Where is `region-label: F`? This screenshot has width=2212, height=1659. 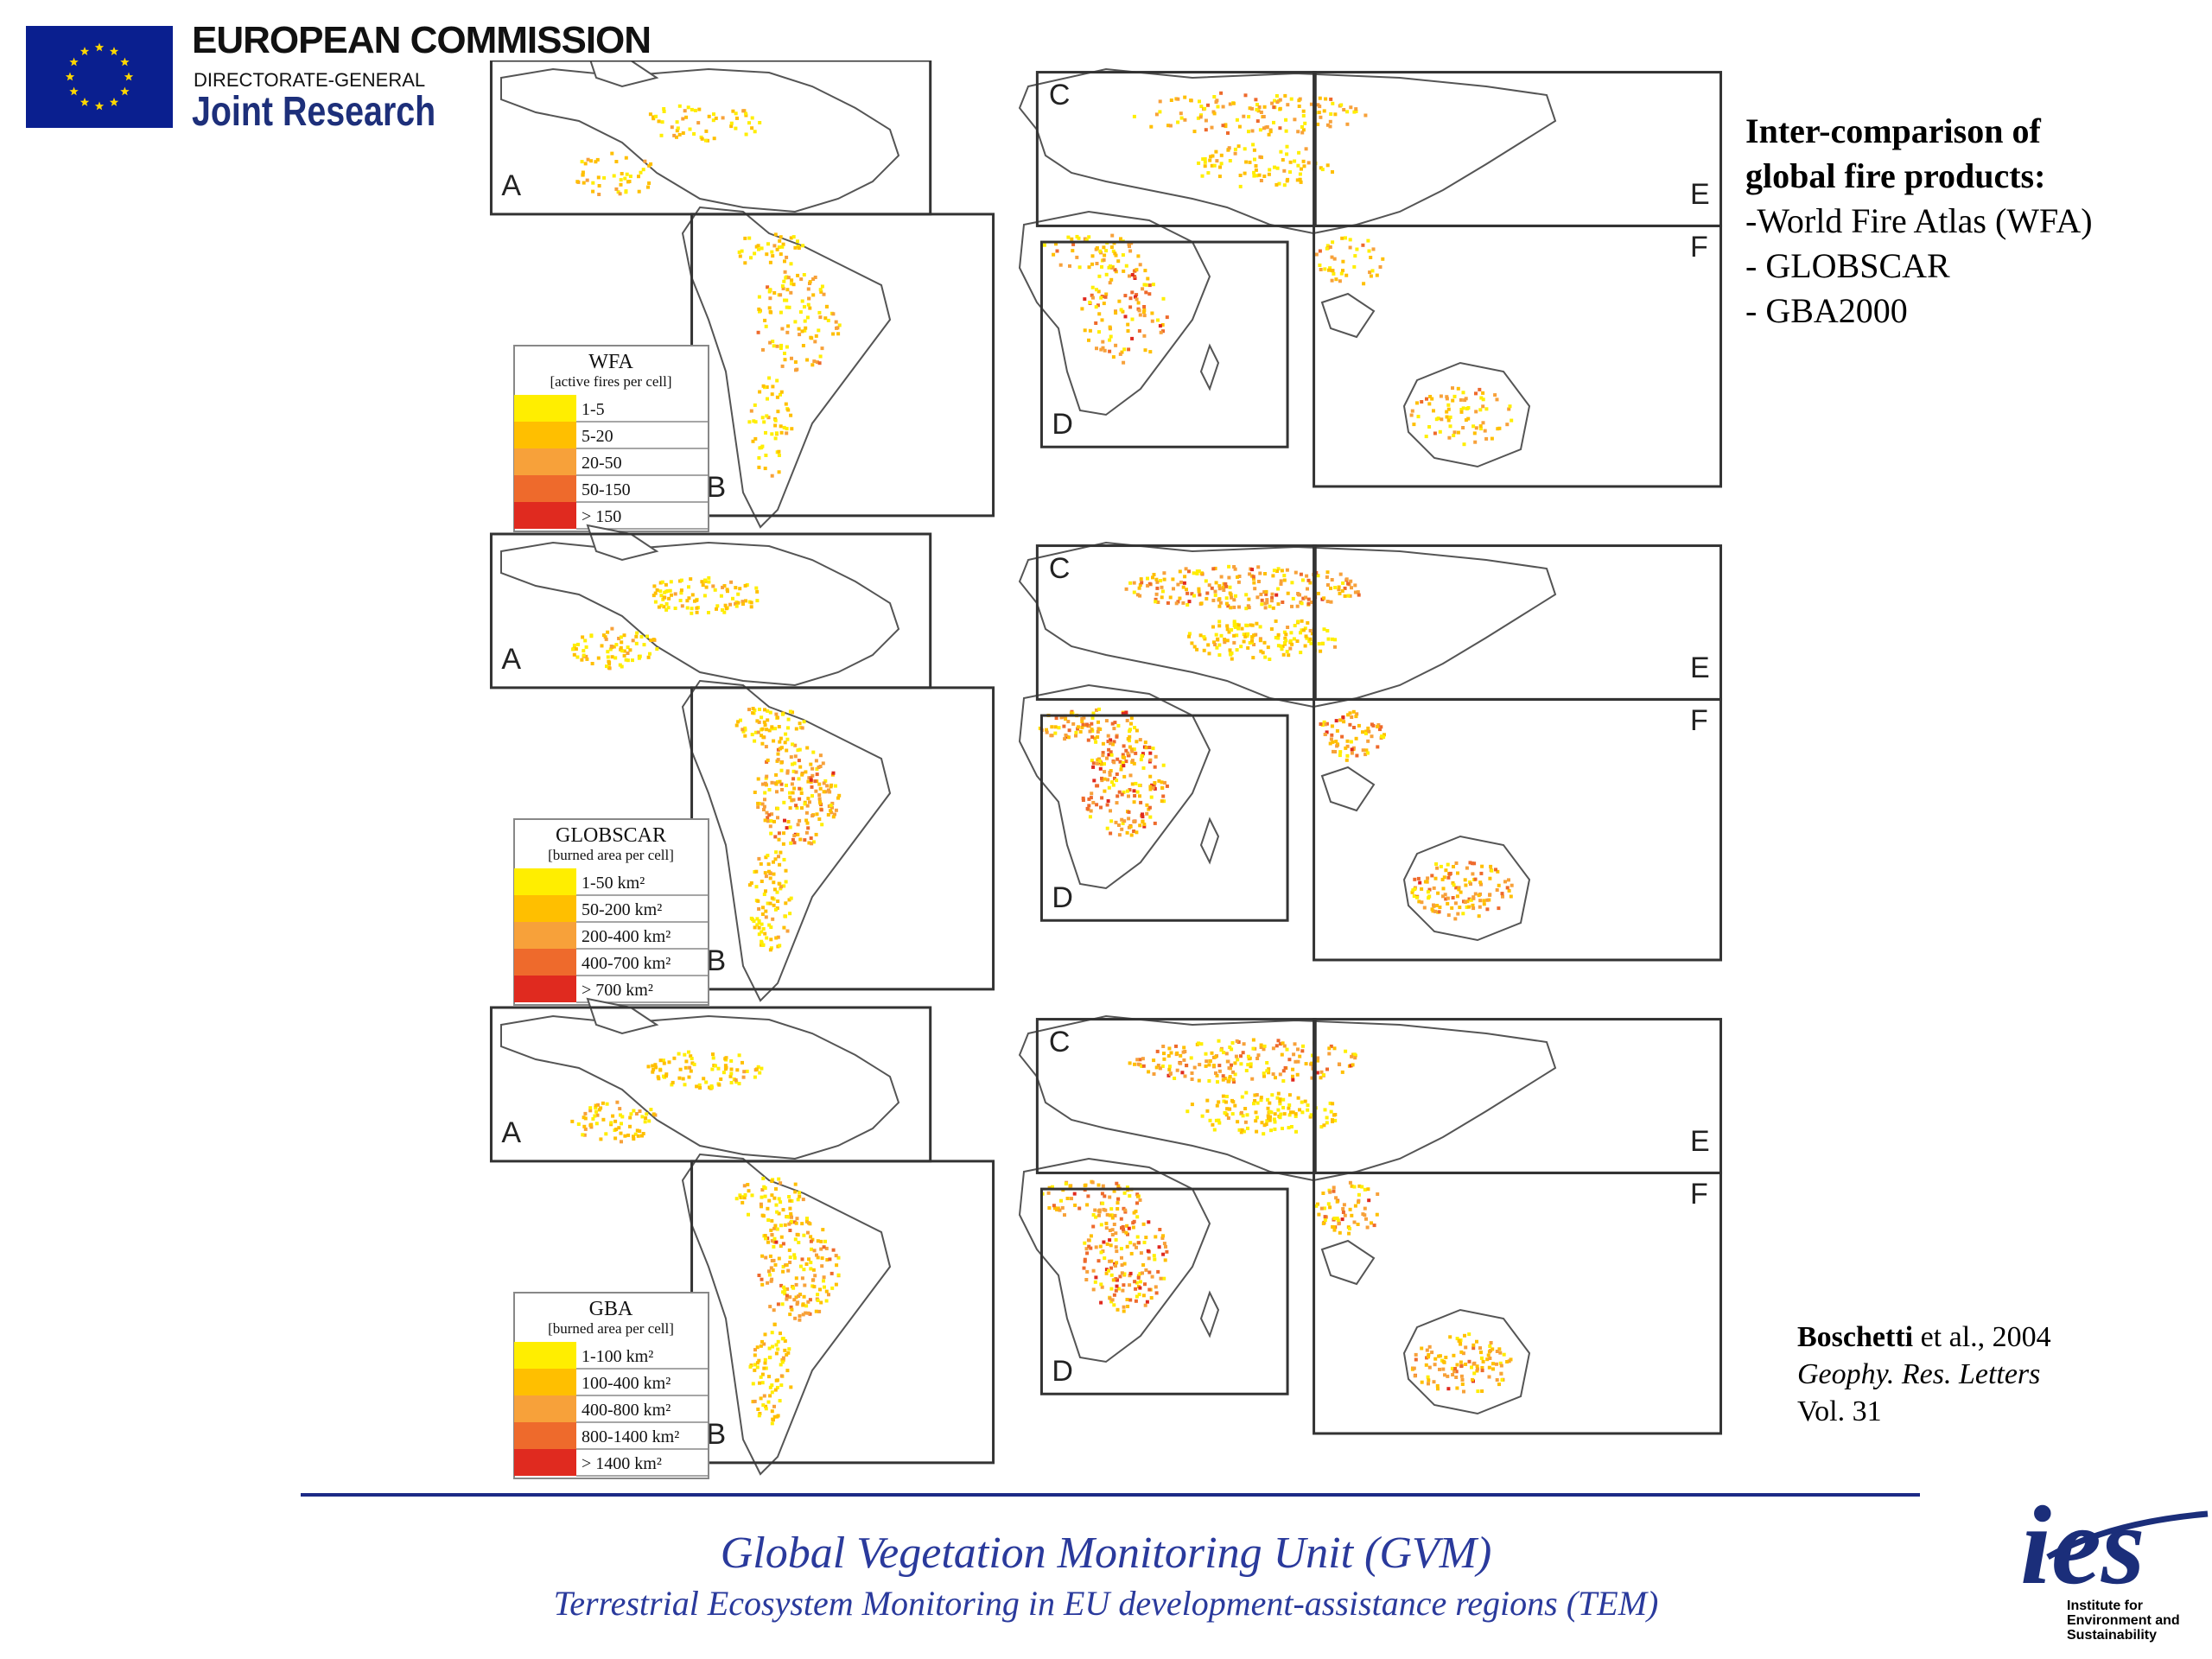
region-label: F is located at coordinates (1699, 247).